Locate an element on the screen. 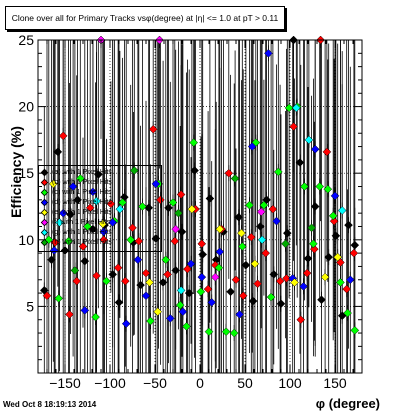 This screenshot has height=414, width=400. x-tick-label: −100 is located at coordinates (110, 383).